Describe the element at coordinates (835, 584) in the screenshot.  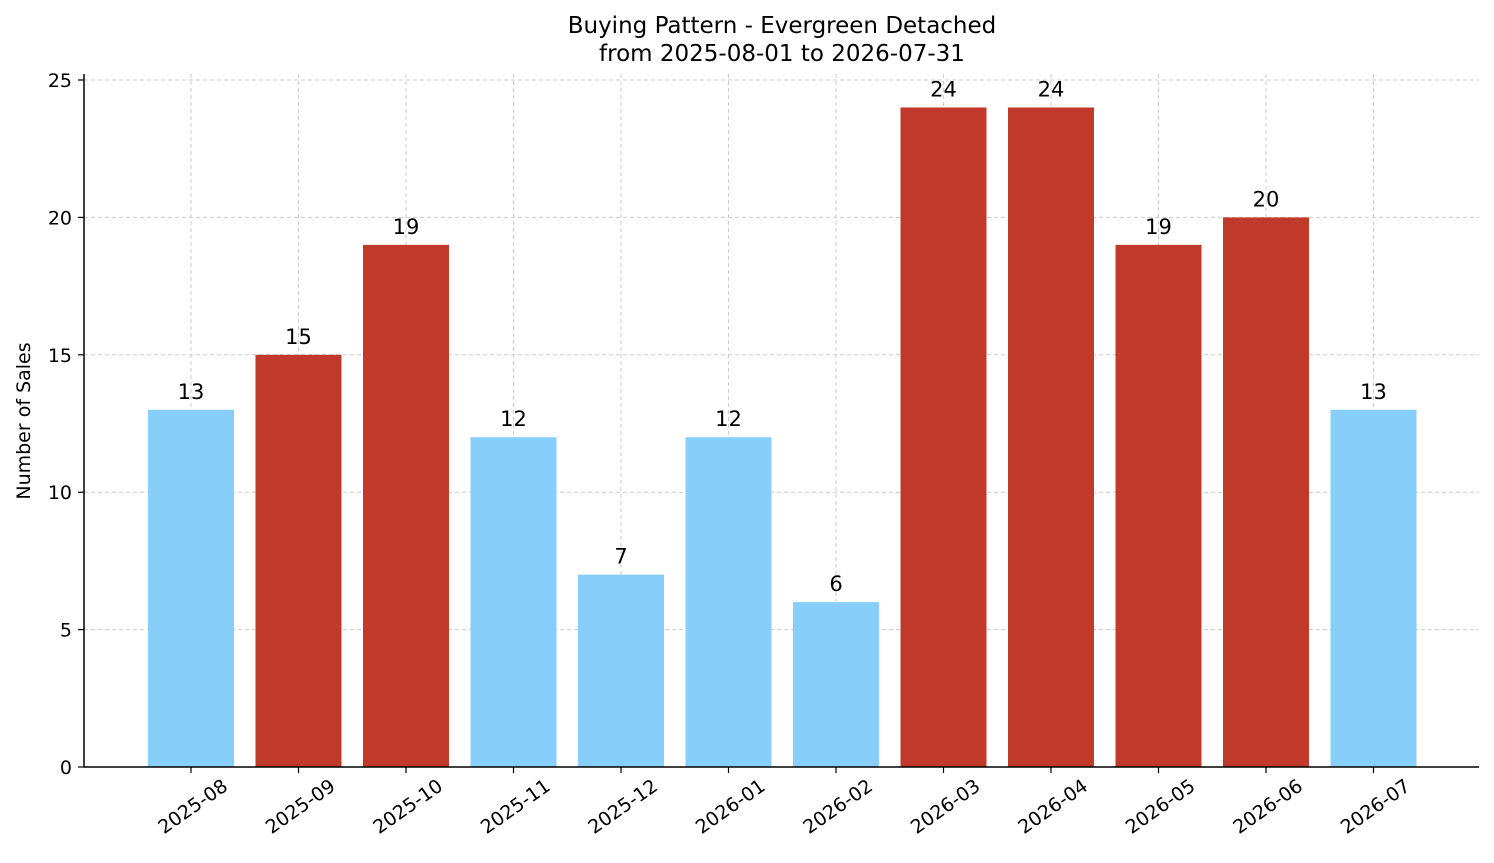
I see `bar-value-label: 6` at that location.